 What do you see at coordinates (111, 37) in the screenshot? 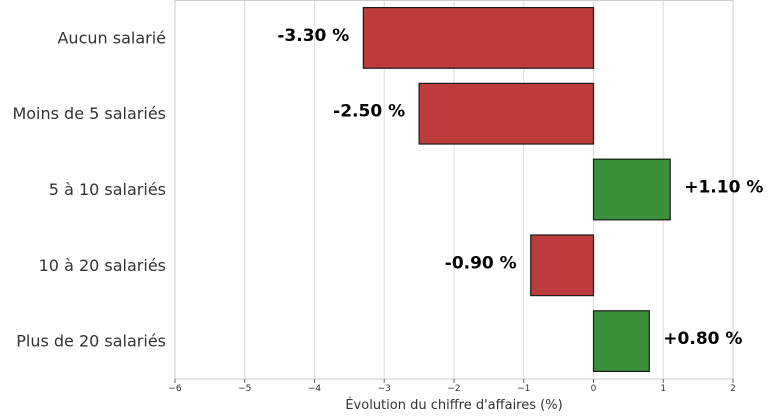
I see `category-label: Aucun salarié` at bounding box center [111, 37].